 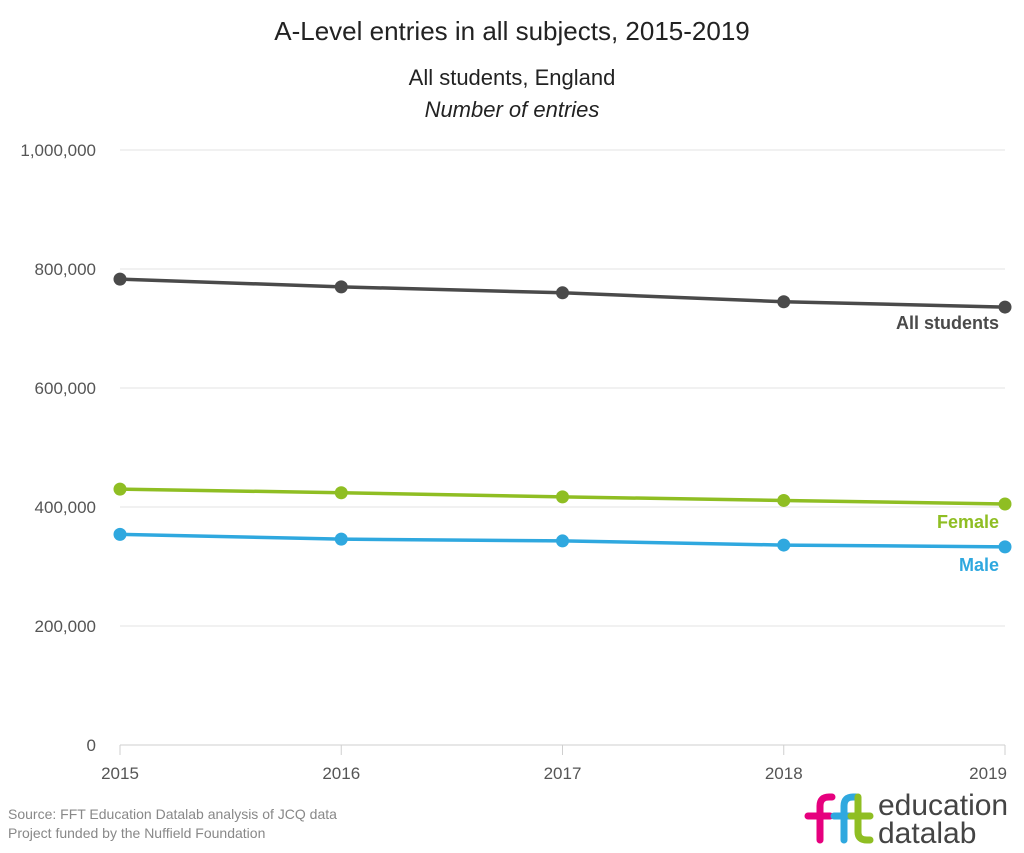 I want to click on logo-t-green-icon, so click(x=860, y=818).